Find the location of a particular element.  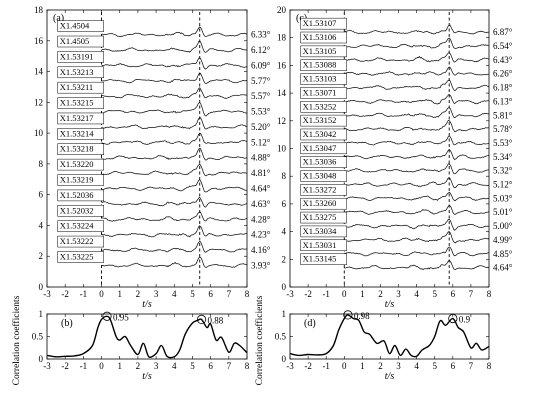

a-station-angle: 5.12° is located at coordinates (261, 142).